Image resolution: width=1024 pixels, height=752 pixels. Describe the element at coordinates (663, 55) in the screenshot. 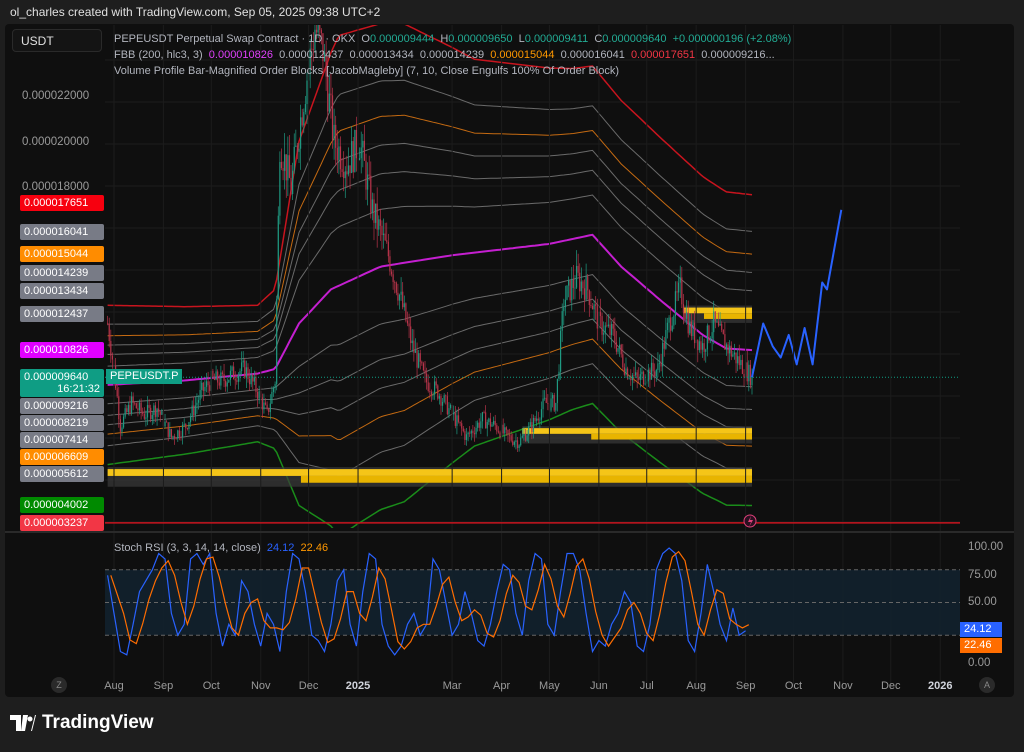

I see `fbb-value: 0.000017651` at that location.